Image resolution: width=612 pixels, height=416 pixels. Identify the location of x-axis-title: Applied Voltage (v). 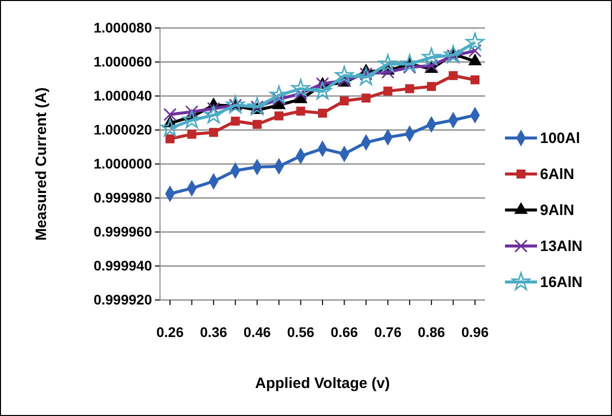
(322, 383).